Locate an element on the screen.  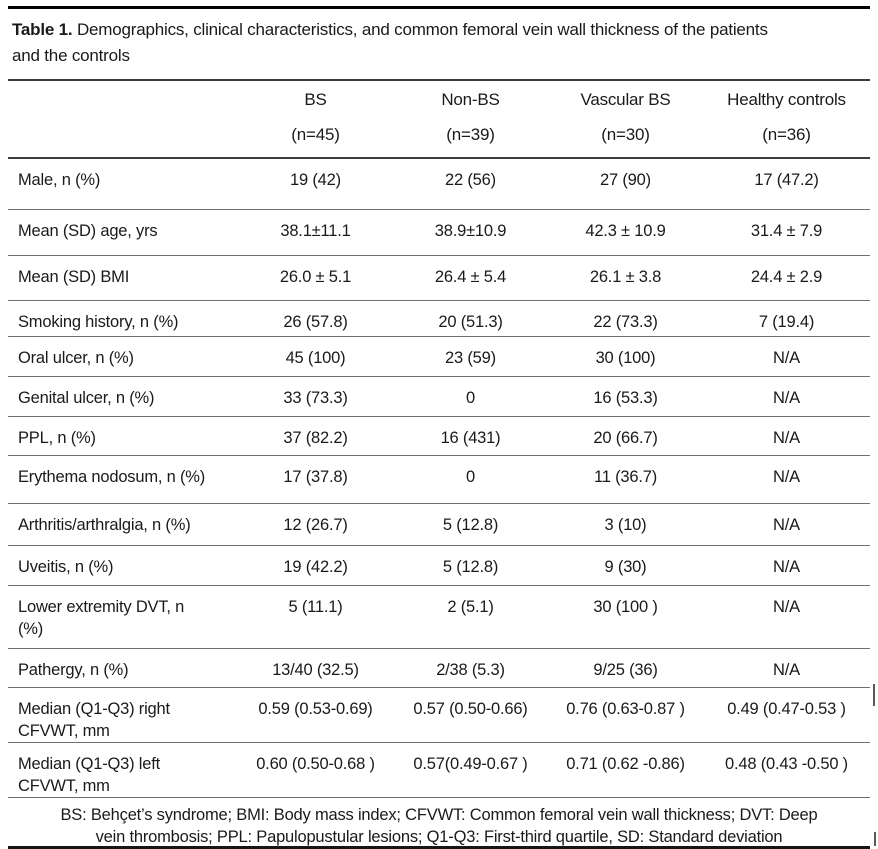
cell-value: 26.4 ± 5.4 is located at coordinates (470, 278).